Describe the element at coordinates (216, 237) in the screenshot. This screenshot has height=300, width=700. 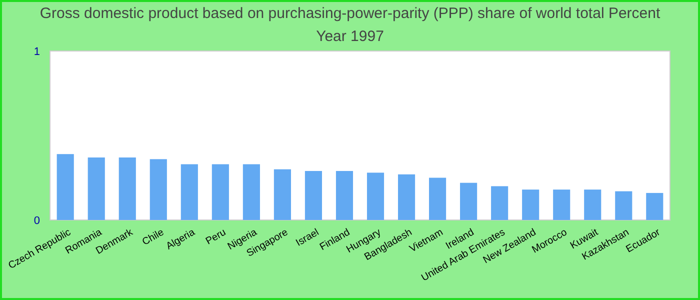
I see `x-tick-label: Peru` at that location.